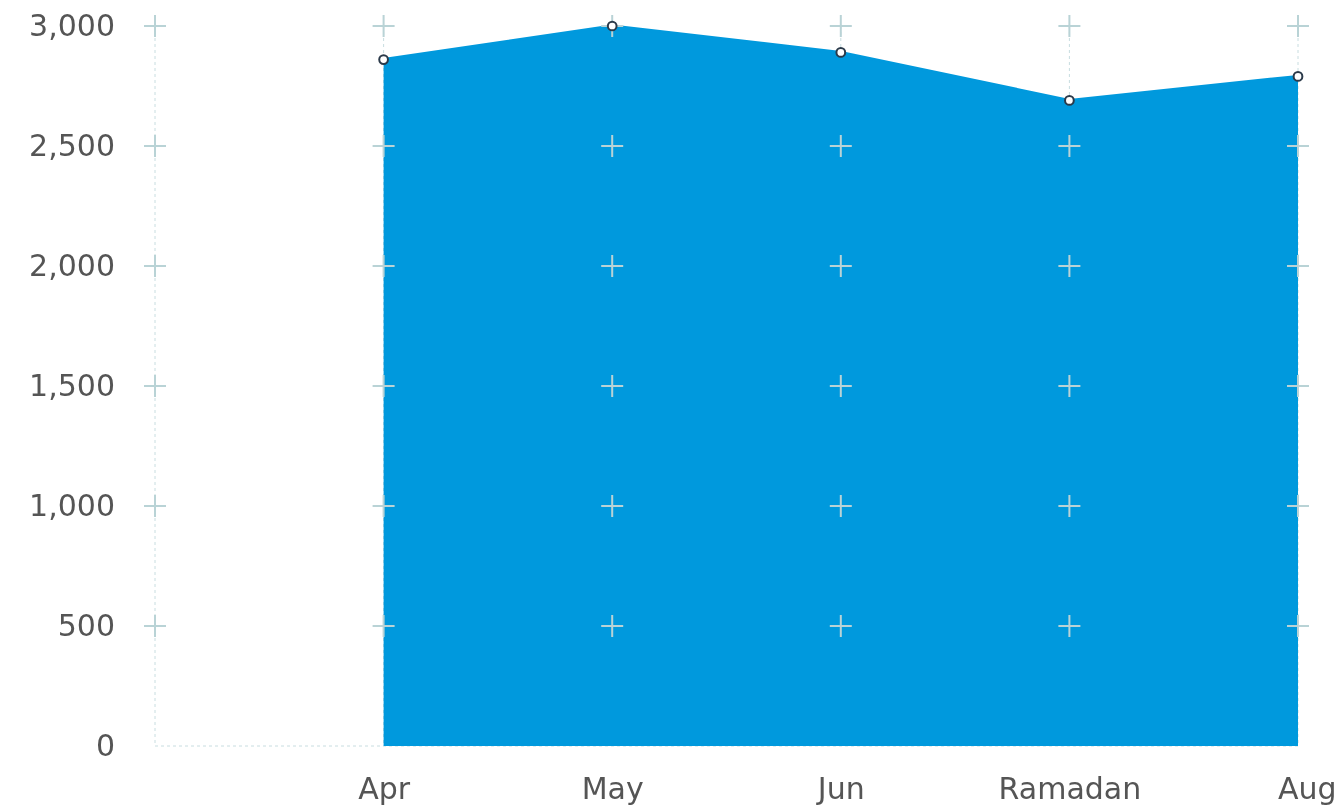 Image resolution: width=1337 pixels, height=807 pixels. What do you see at coordinates (72, 26) in the screenshot?
I see `y-tick-label: 3,000` at bounding box center [72, 26].